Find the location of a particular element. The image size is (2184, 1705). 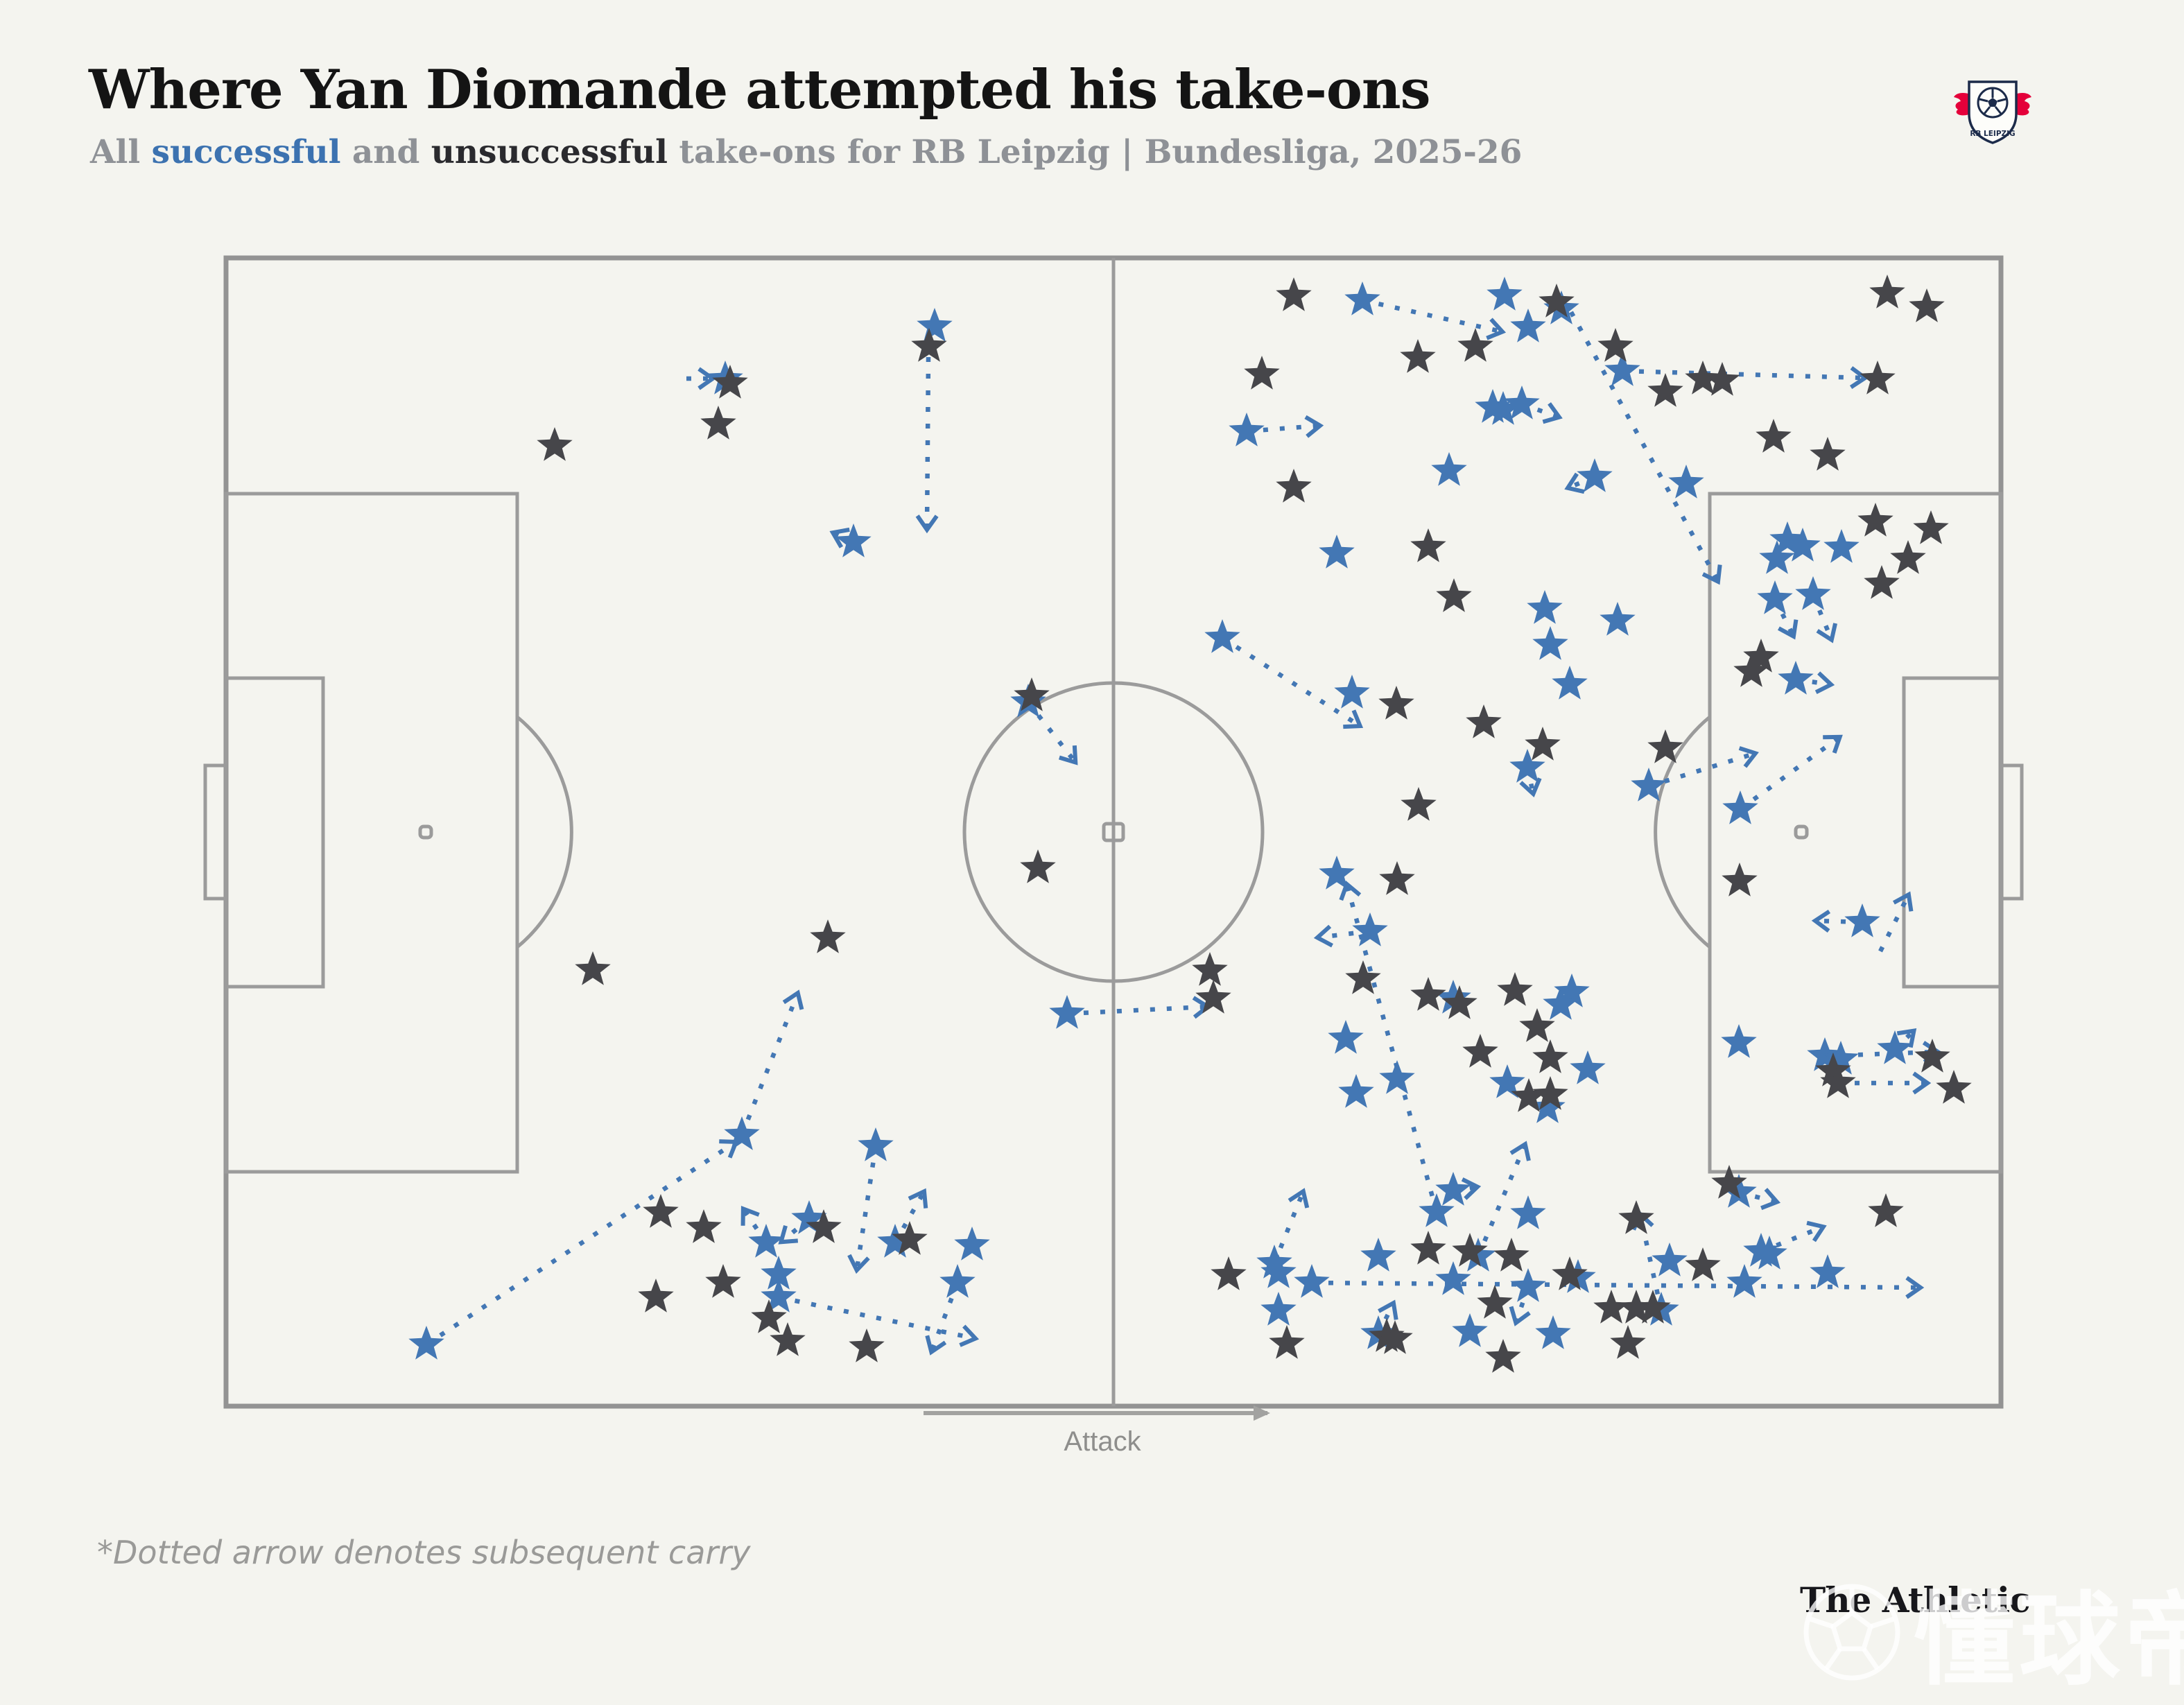

attack-label: Attack is located at coordinates (1102, 1441).